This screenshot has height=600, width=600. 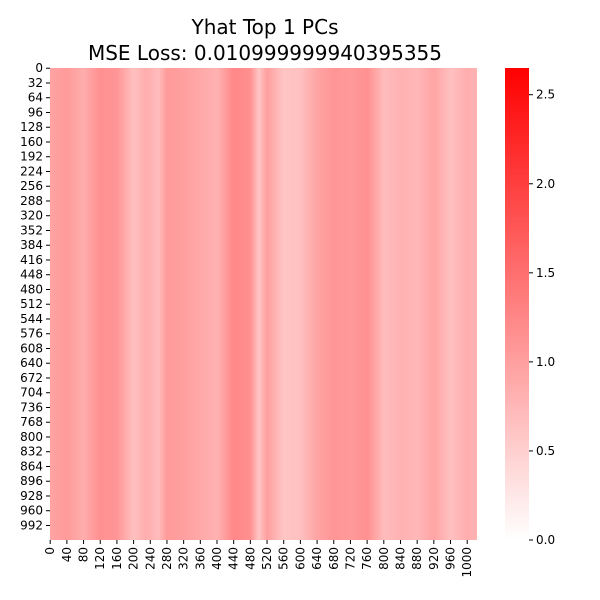 What do you see at coordinates (517, 304) in the screenshot?
I see `colorbar-scale` at bounding box center [517, 304].